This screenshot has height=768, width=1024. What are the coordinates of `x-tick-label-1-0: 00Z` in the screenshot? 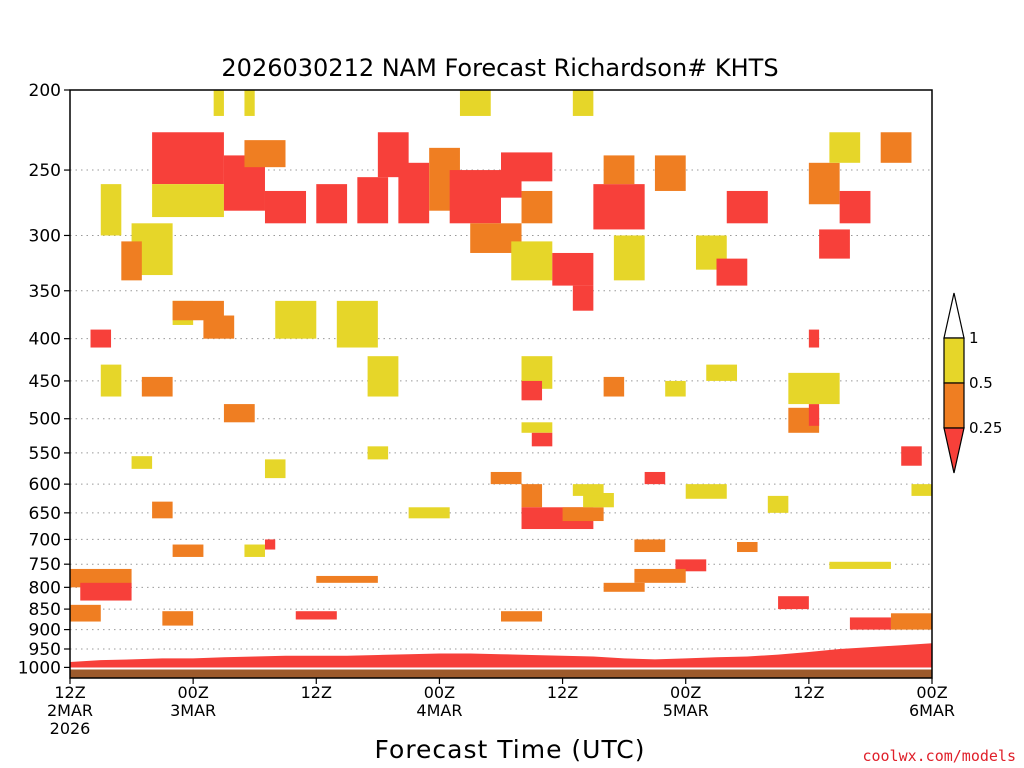 It's located at (192, 692).